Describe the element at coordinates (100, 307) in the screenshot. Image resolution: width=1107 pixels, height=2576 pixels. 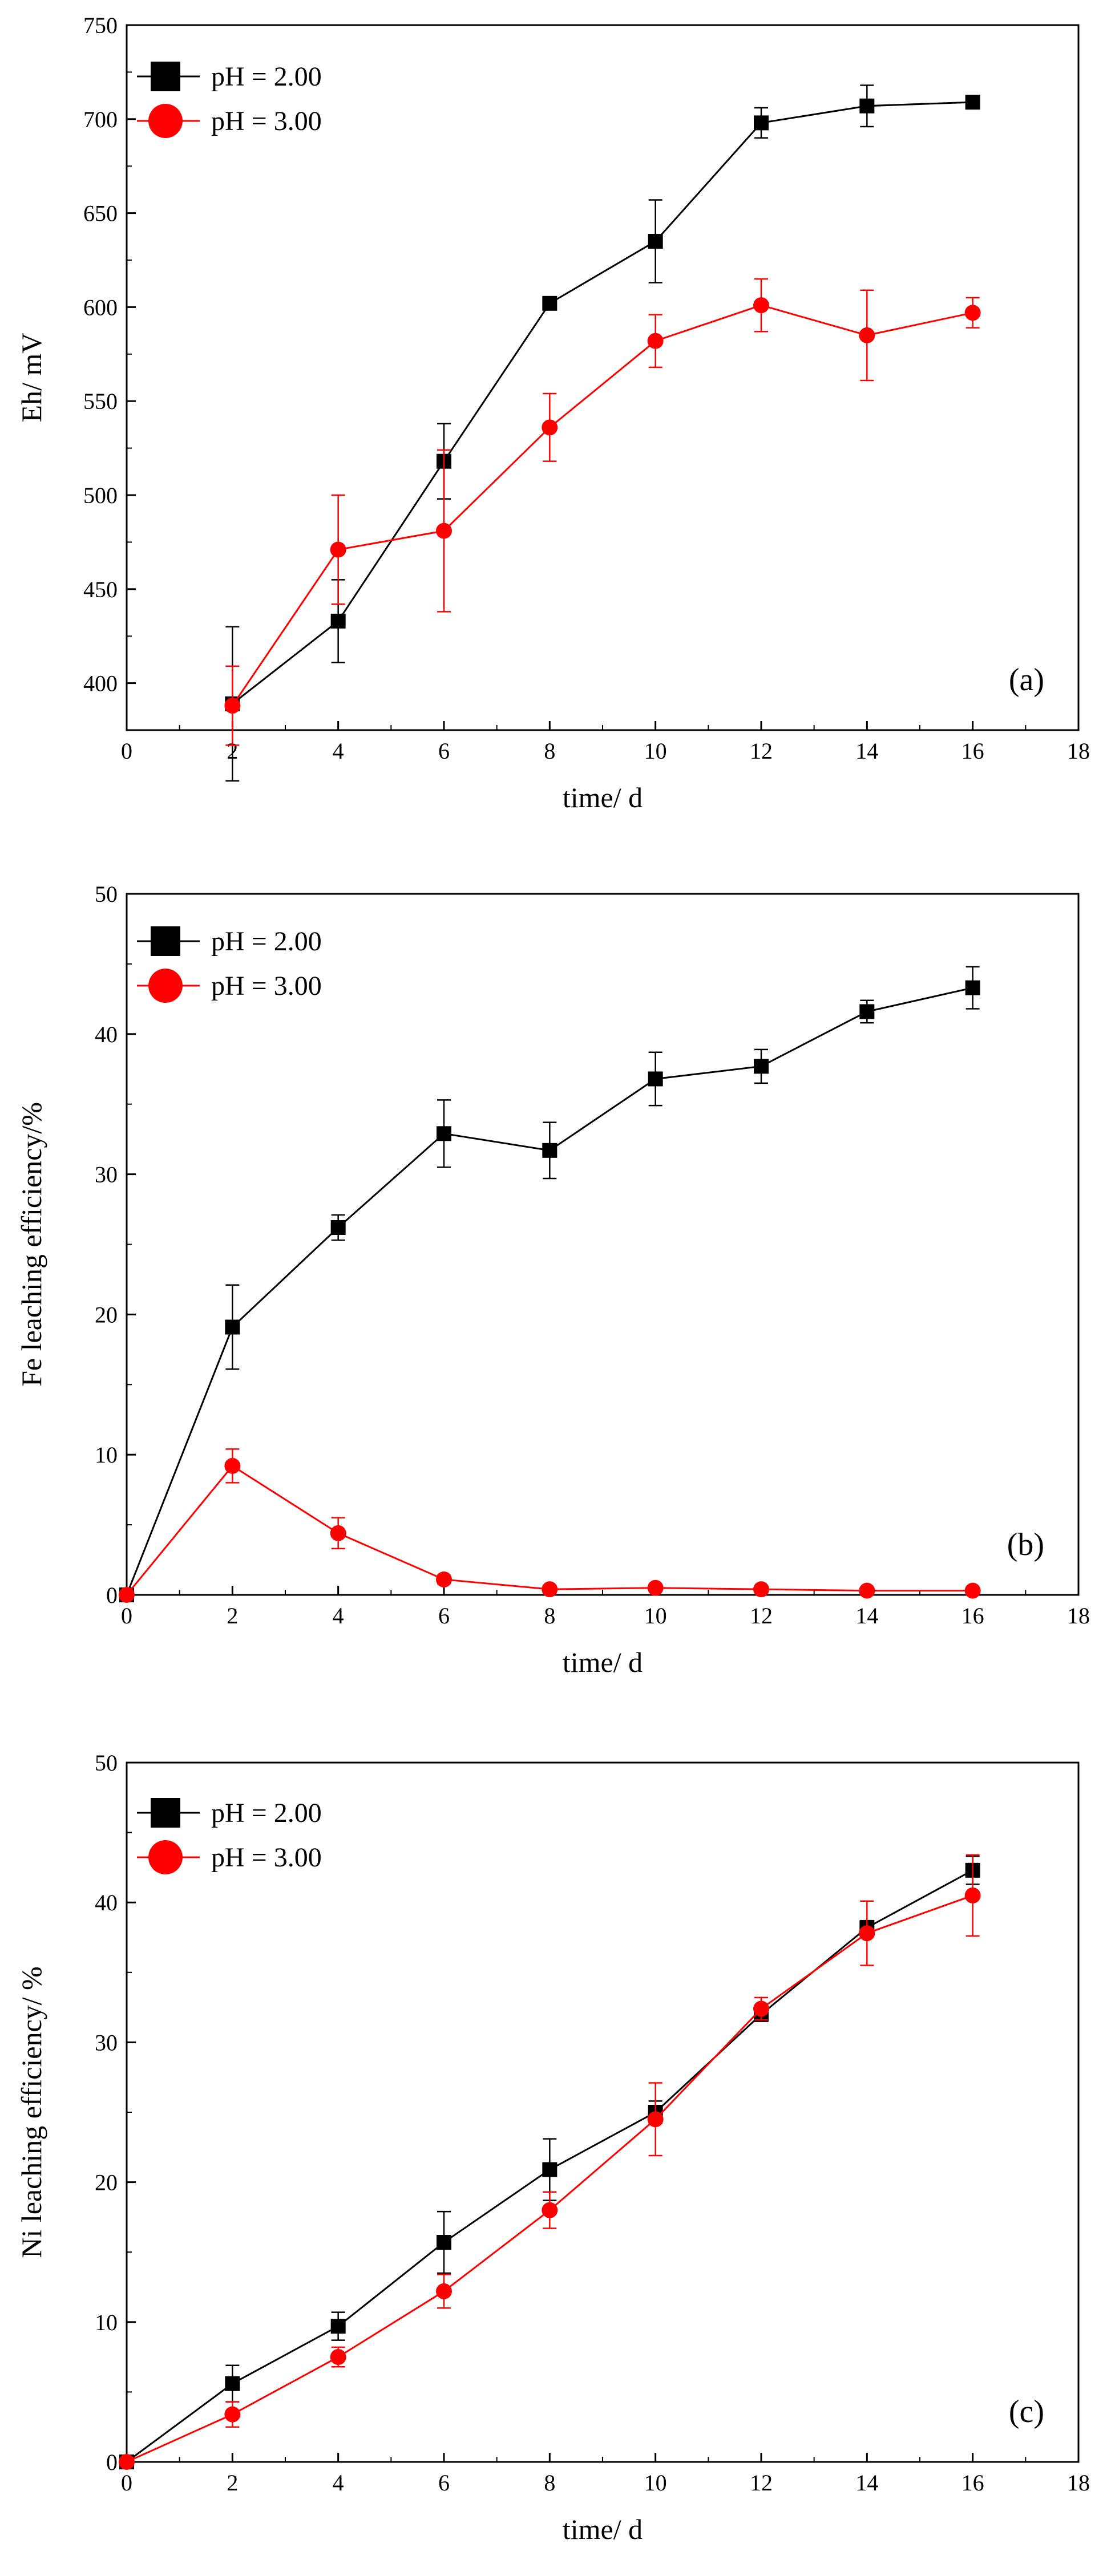
I see `y-tick-label: 600` at that location.